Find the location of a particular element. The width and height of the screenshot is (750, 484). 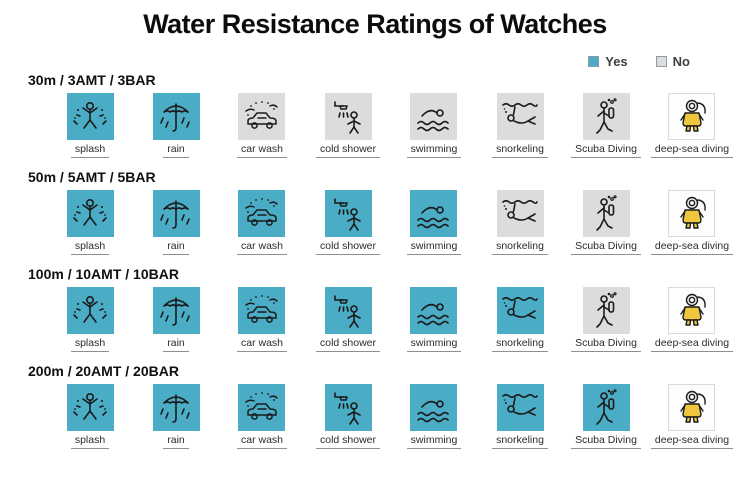

splash-icon is located at coordinates (90, 408).